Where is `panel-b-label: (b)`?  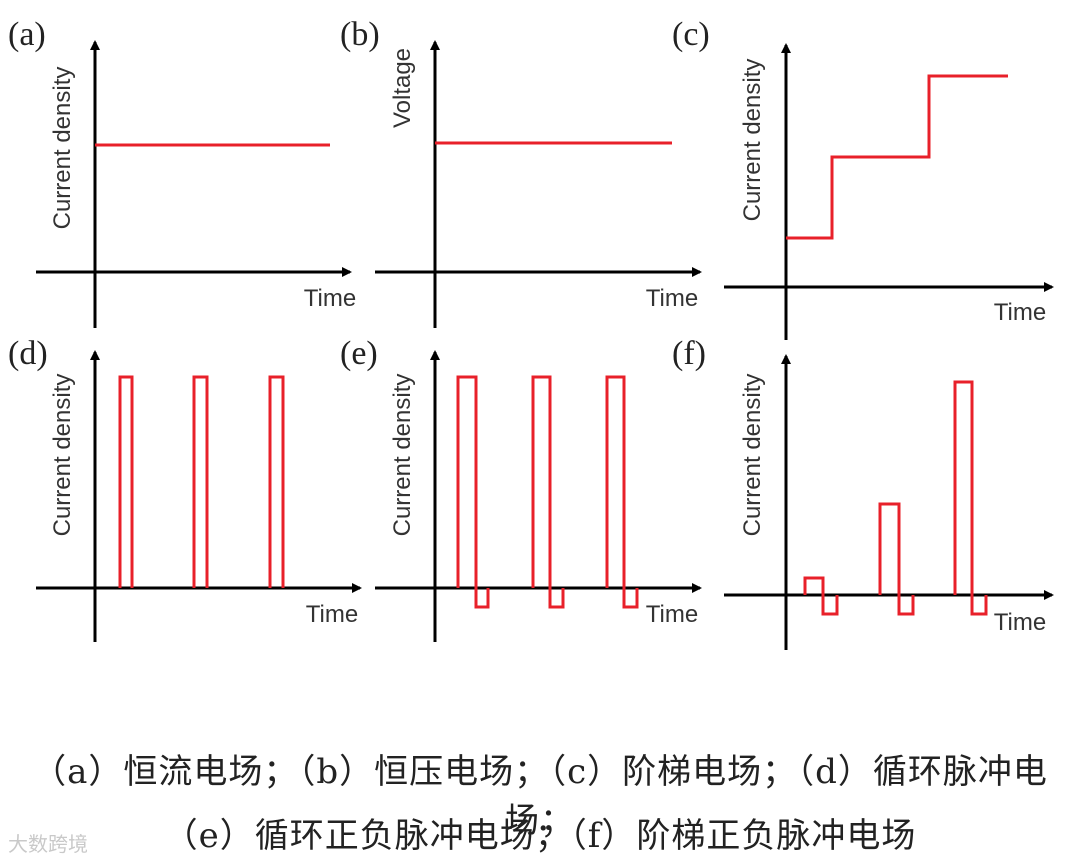
panel-b-label: (b) is located at coordinates (360, 34).